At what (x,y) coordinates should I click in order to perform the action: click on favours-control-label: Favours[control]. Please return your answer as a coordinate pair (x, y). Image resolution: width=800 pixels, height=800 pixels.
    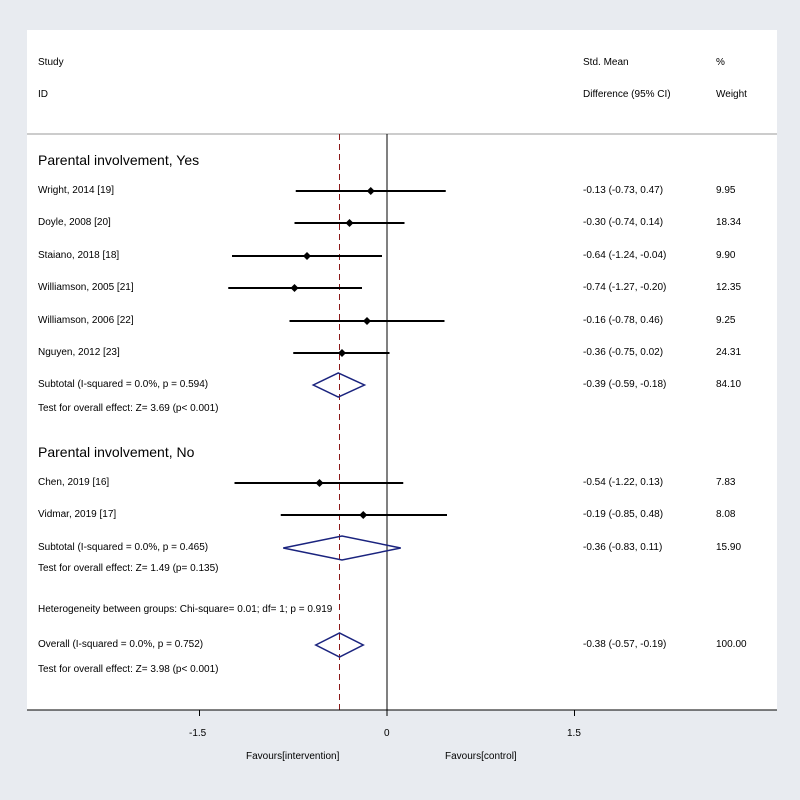
    Looking at the image, I should click on (481, 756).